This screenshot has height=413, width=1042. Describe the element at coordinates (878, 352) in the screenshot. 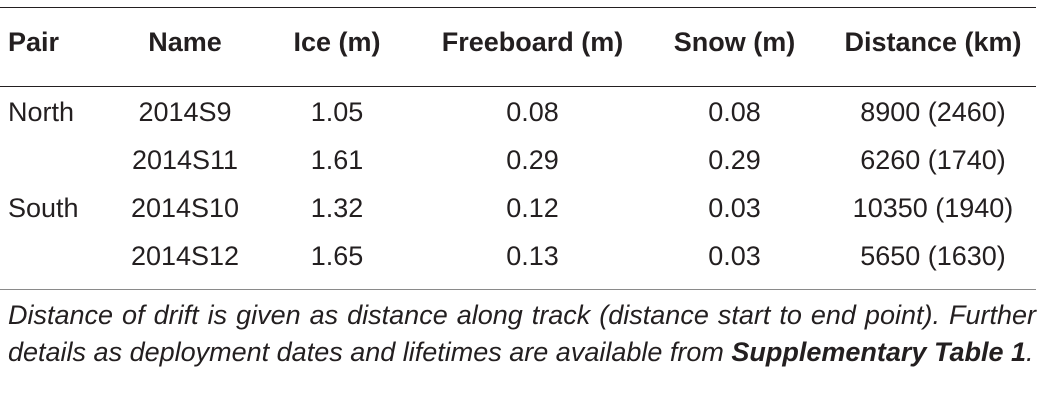

I see `footnote-reference: Supplementary Table 1` at that location.